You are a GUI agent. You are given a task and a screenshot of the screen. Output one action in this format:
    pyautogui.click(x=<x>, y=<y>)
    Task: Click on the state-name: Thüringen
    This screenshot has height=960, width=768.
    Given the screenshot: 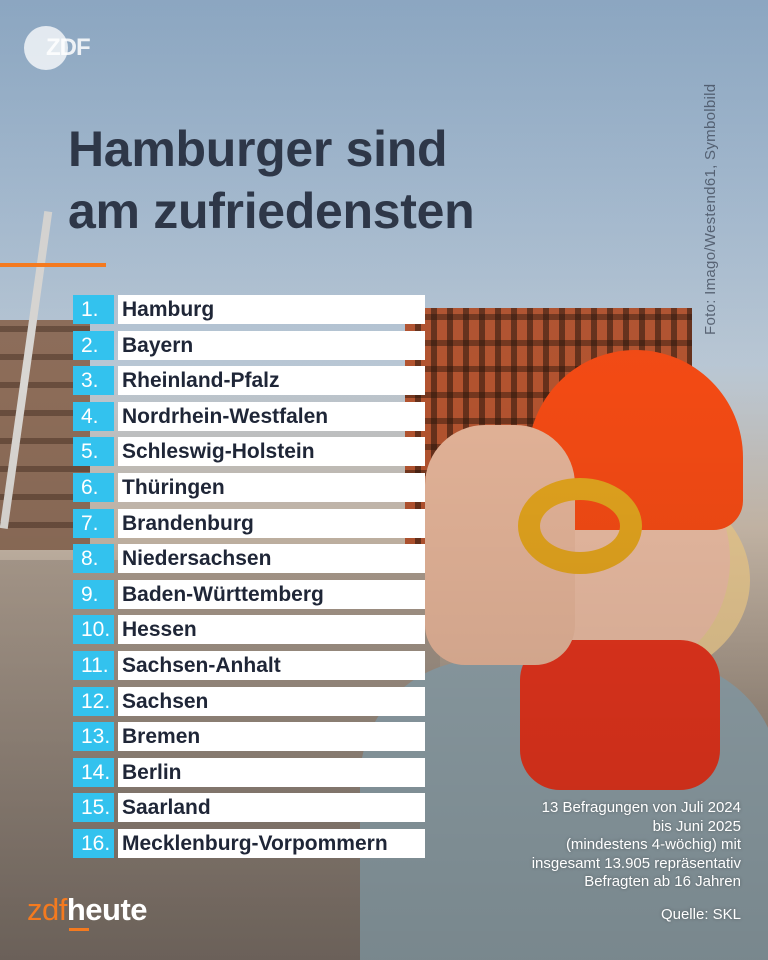 What is the action you would take?
    pyautogui.click(x=271, y=487)
    